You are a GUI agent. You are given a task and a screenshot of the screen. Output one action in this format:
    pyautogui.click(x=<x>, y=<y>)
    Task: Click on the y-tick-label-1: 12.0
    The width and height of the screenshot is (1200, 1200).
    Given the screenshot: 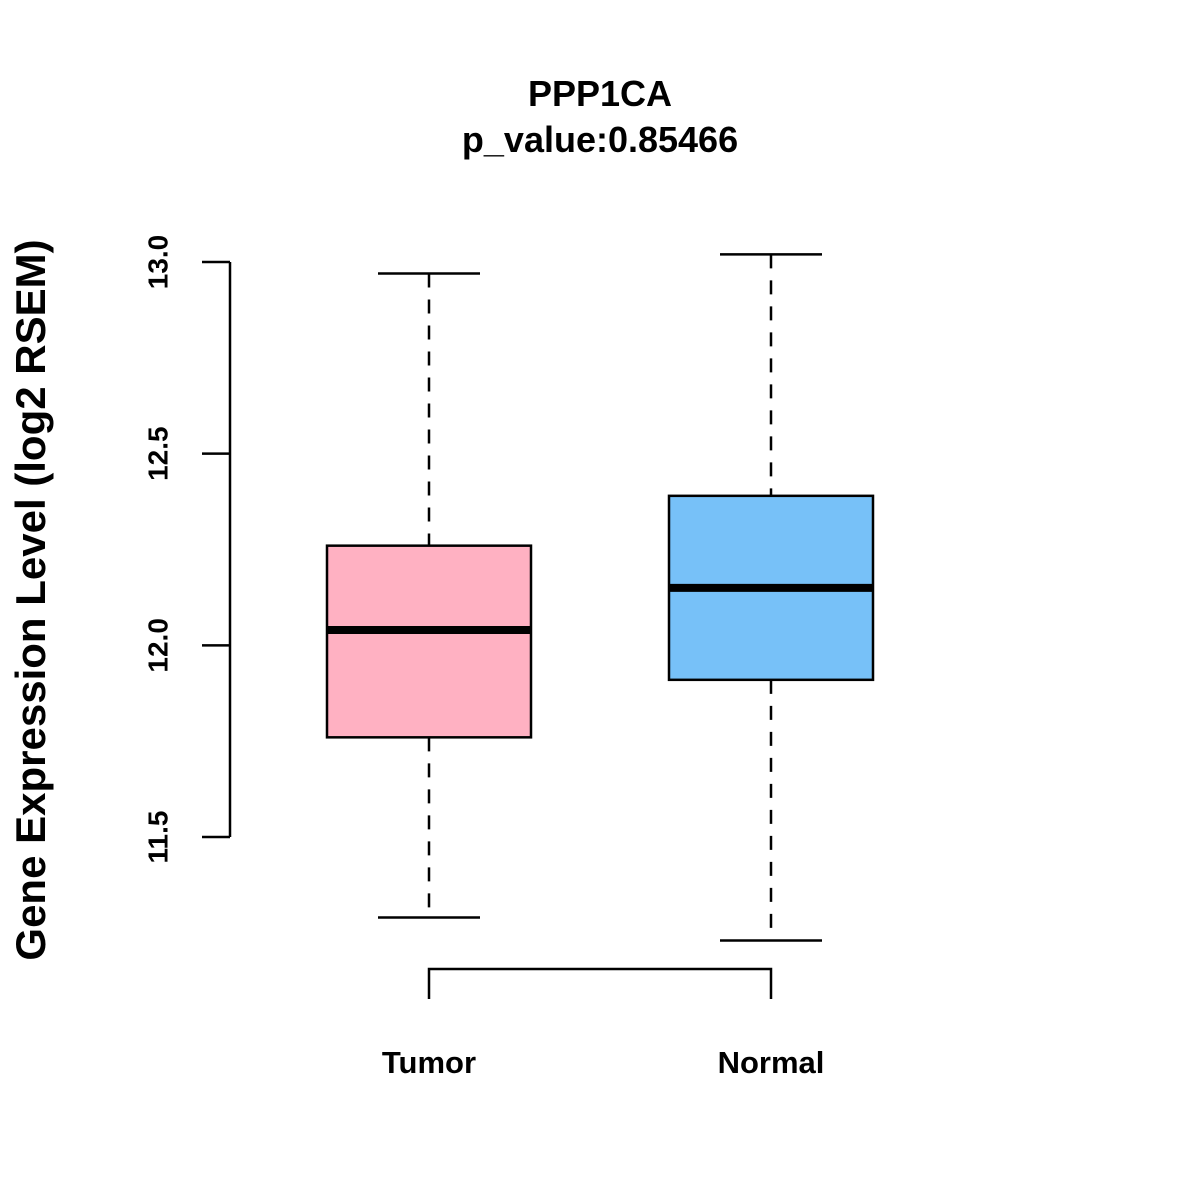 What is the action you would take?
    pyautogui.click(x=158, y=645)
    